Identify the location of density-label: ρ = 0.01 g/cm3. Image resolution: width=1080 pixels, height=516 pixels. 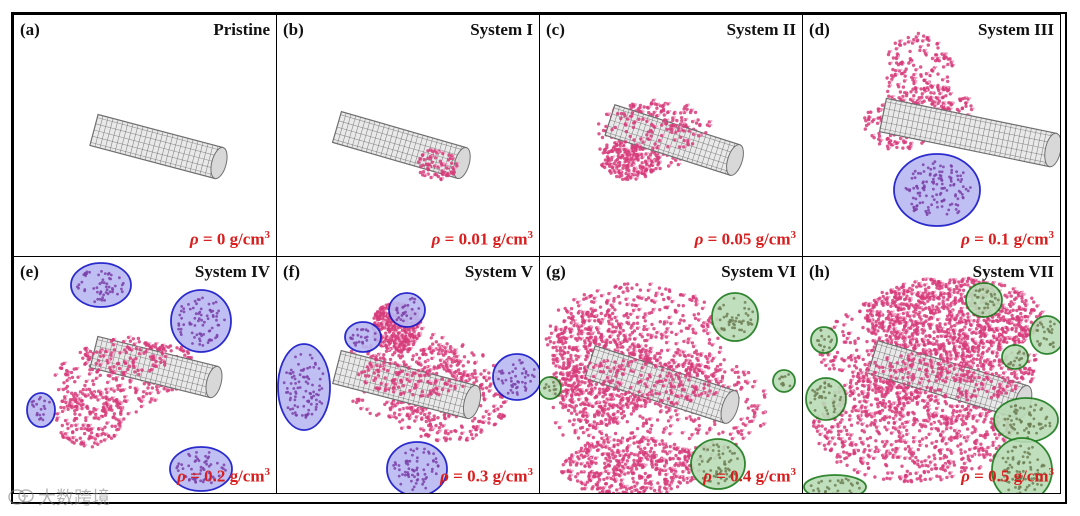
(482, 239).